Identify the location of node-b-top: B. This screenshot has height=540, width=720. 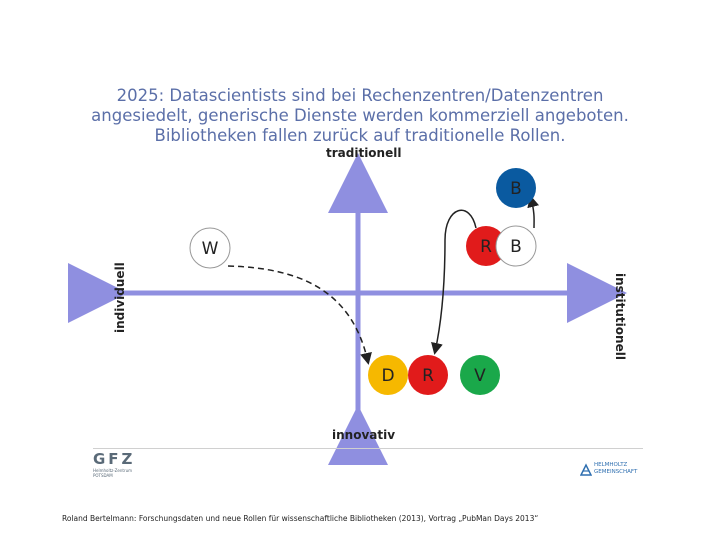
(516, 188).